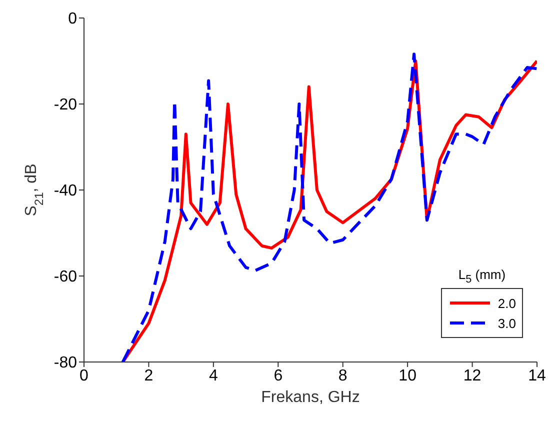  Describe the element at coordinates (507, 323) in the screenshot. I see `legend-label: 3.0` at that location.